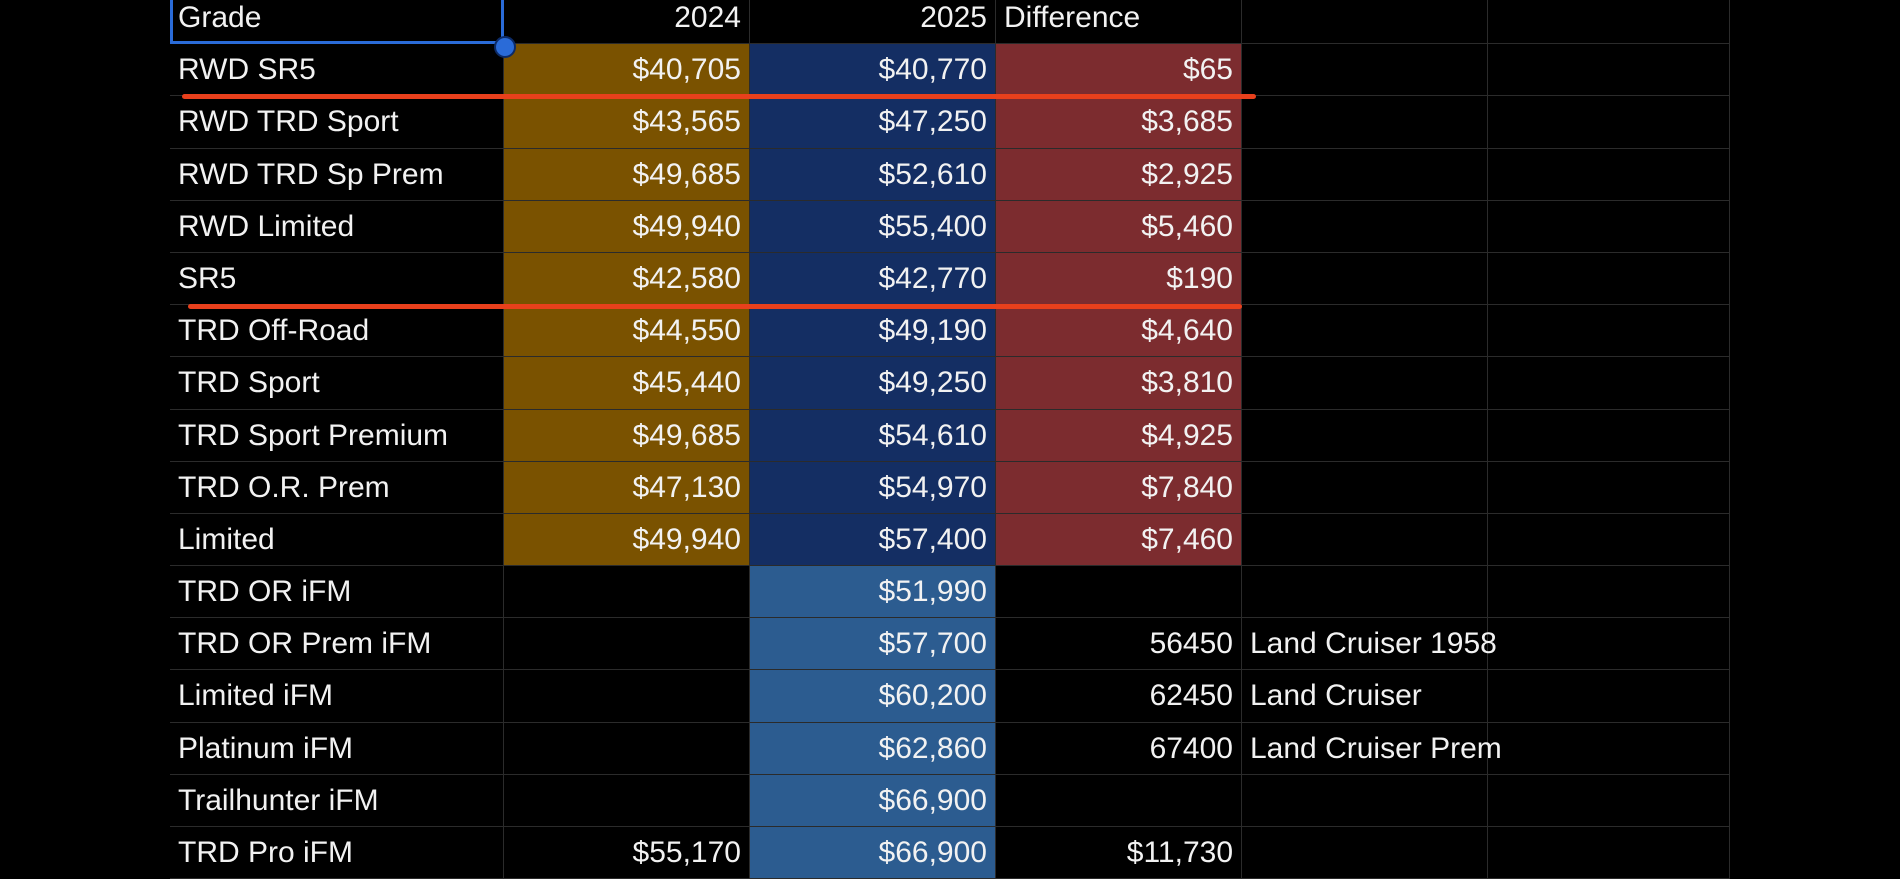 The width and height of the screenshot is (1900, 879). What do you see at coordinates (337, 226) in the screenshot?
I see `grade-cell: RWD Limited` at bounding box center [337, 226].